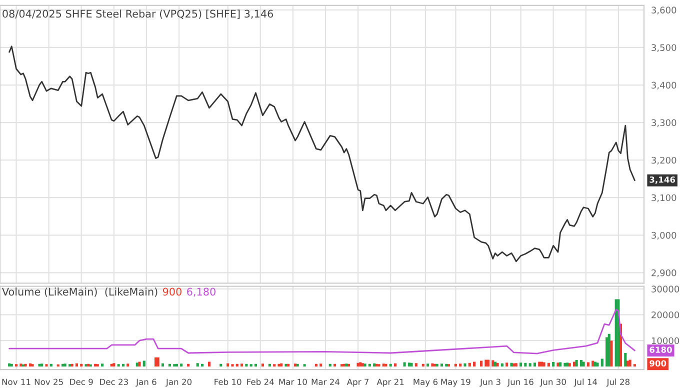 This screenshot has width=700, height=389. I want to click on x-tick-label: Jul 14, so click(586, 382).